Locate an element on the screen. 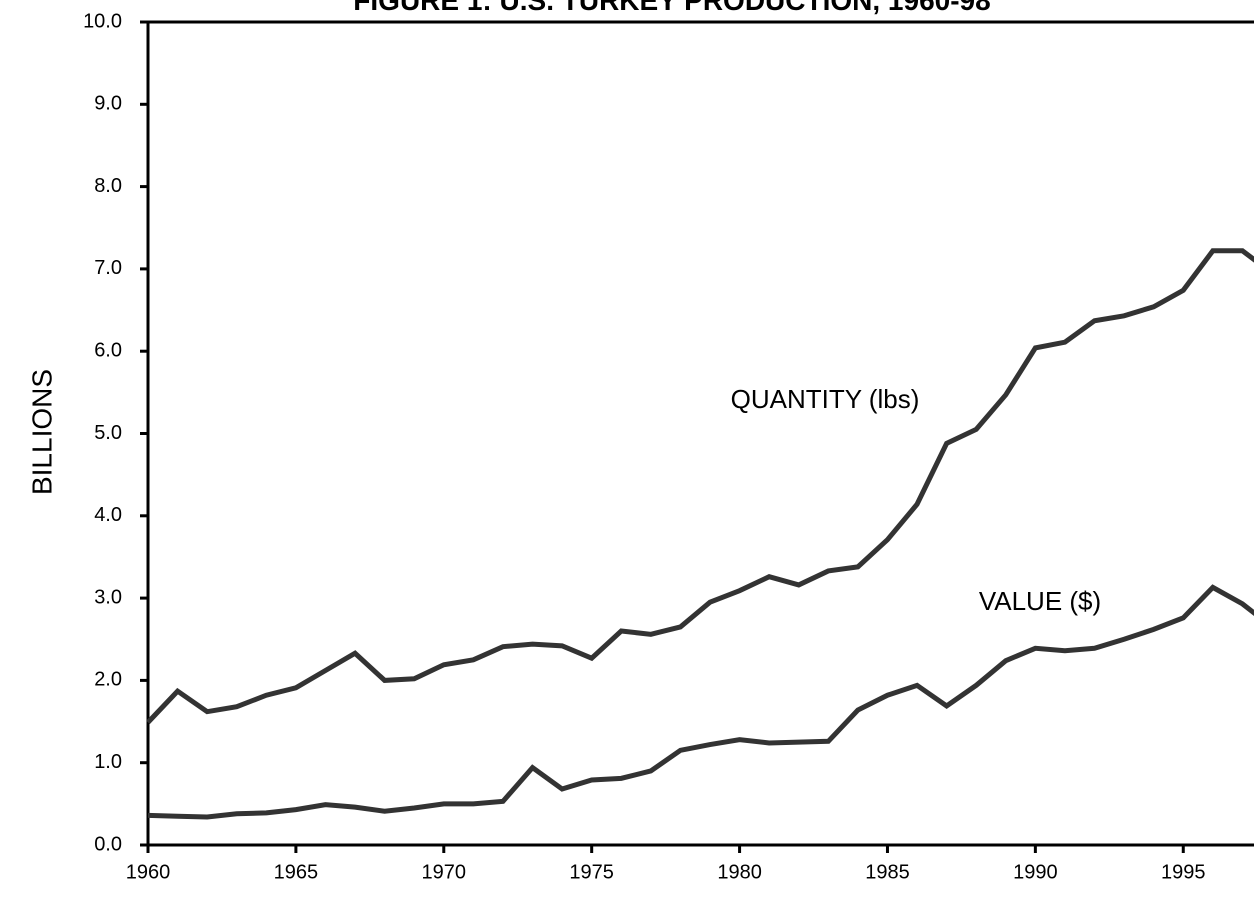 This screenshot has height=904, width=1254. x-tick-label: 1965 is located at coordinates (296, 872).